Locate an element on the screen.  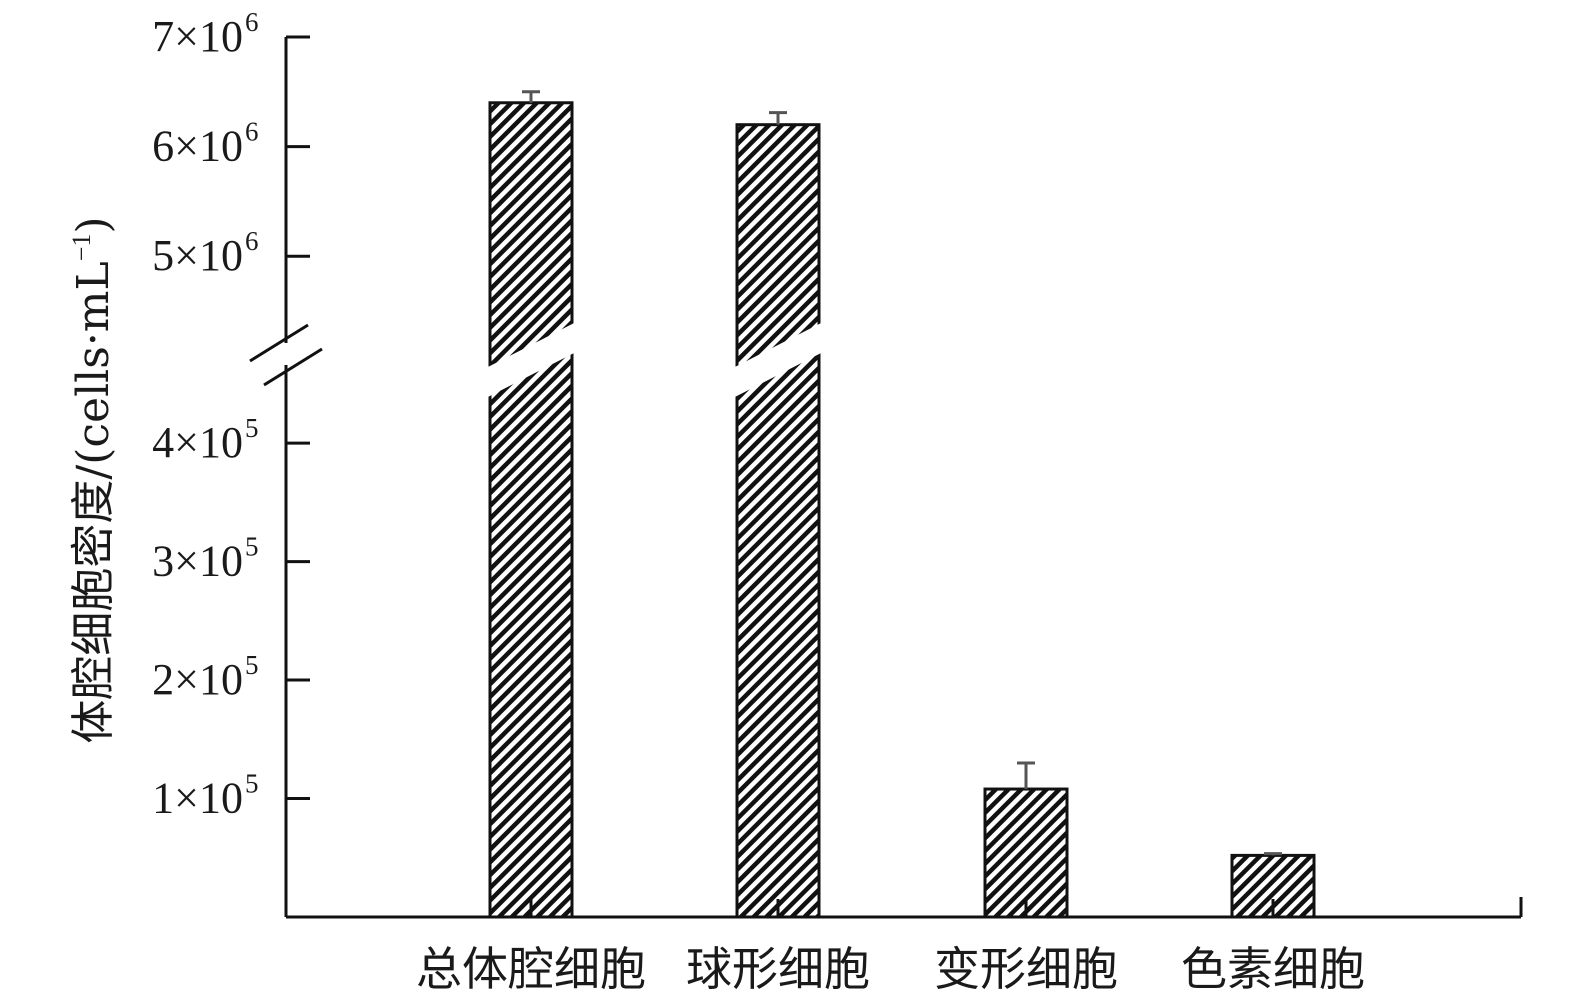
y-tick-label-3: 7×10 is located at coordinates (197, 36).